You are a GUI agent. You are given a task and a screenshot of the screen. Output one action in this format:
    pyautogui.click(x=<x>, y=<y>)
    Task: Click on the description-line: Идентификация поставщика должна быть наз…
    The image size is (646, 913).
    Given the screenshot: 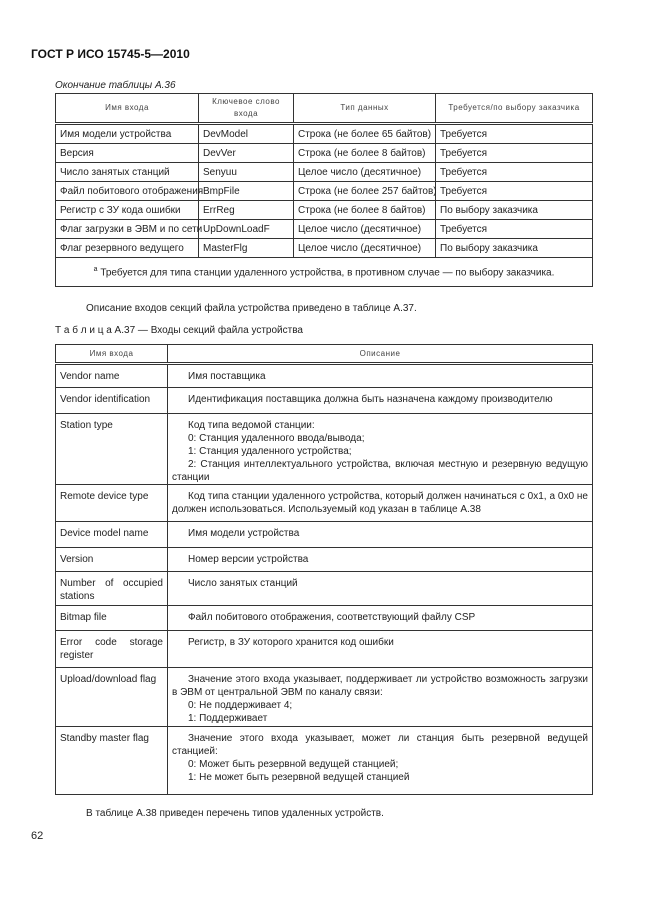 What is the action you would take?
    pyautogui.click(x=370, y=399)
    